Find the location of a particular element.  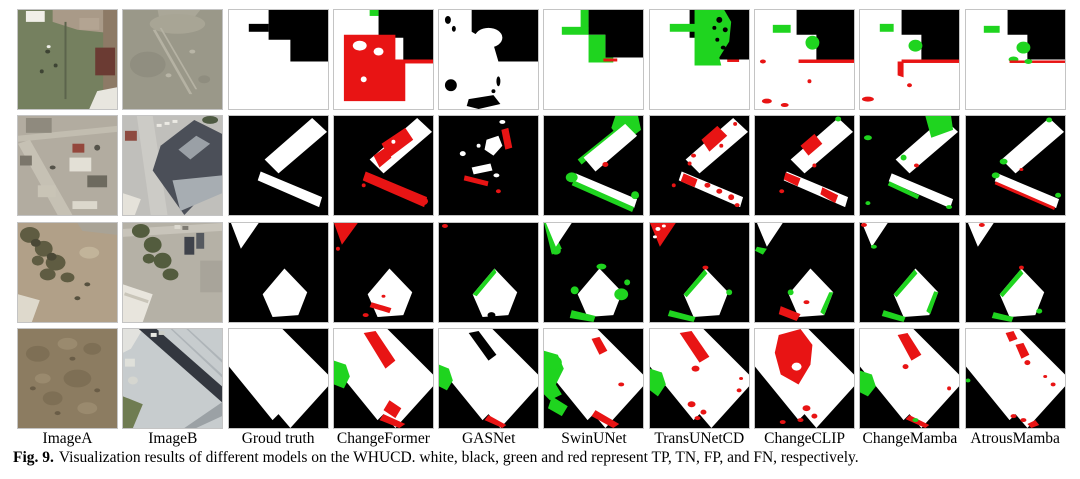

column-label-swinunet: SwinUNet is located at coordinates (594, 438).